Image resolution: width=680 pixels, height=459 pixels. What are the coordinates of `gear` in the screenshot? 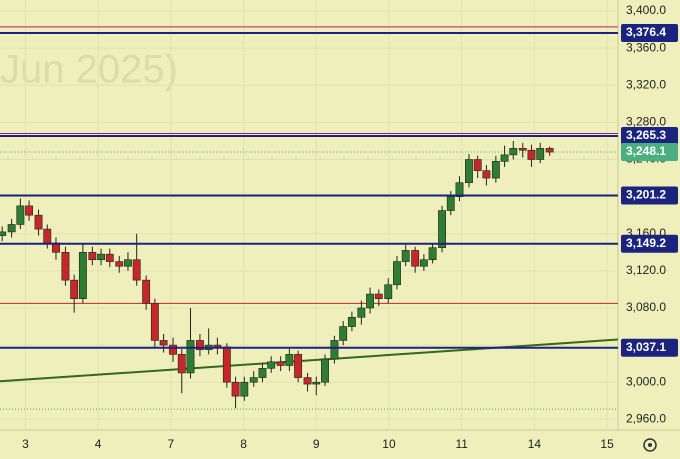 It's located at (650, 445).